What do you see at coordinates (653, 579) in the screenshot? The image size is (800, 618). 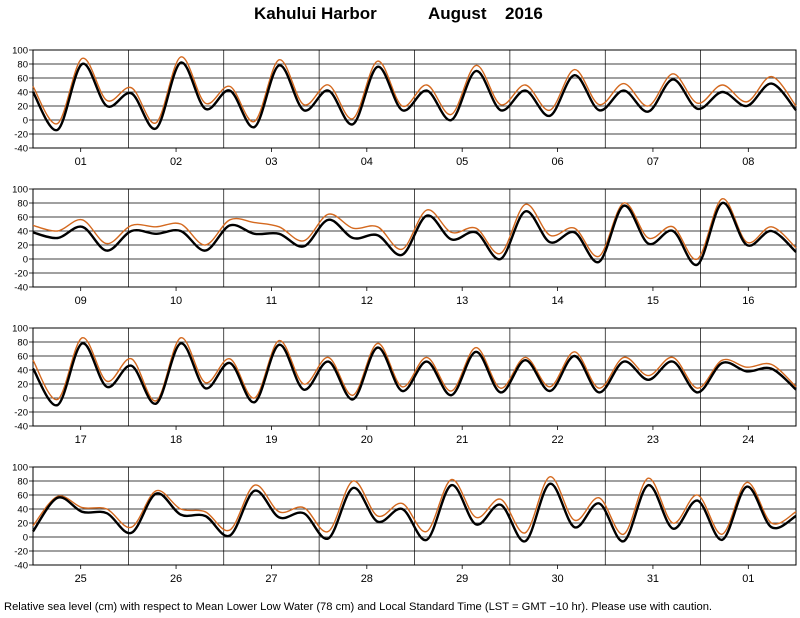 I see `x-tick-label: 31` at bounding box center [653, 579].